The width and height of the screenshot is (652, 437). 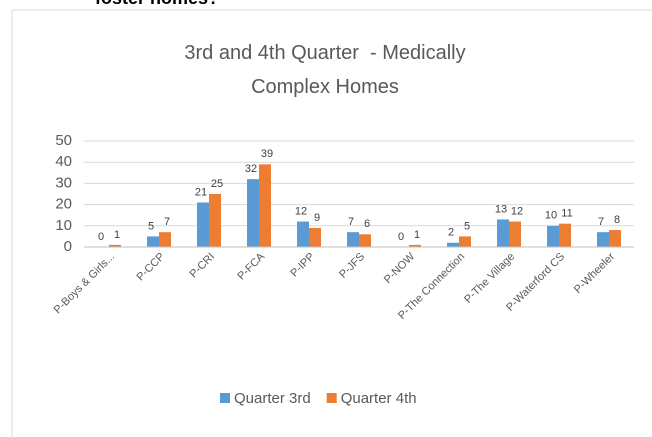 I want to click on data-label: 2, so click(x=451, y=233).